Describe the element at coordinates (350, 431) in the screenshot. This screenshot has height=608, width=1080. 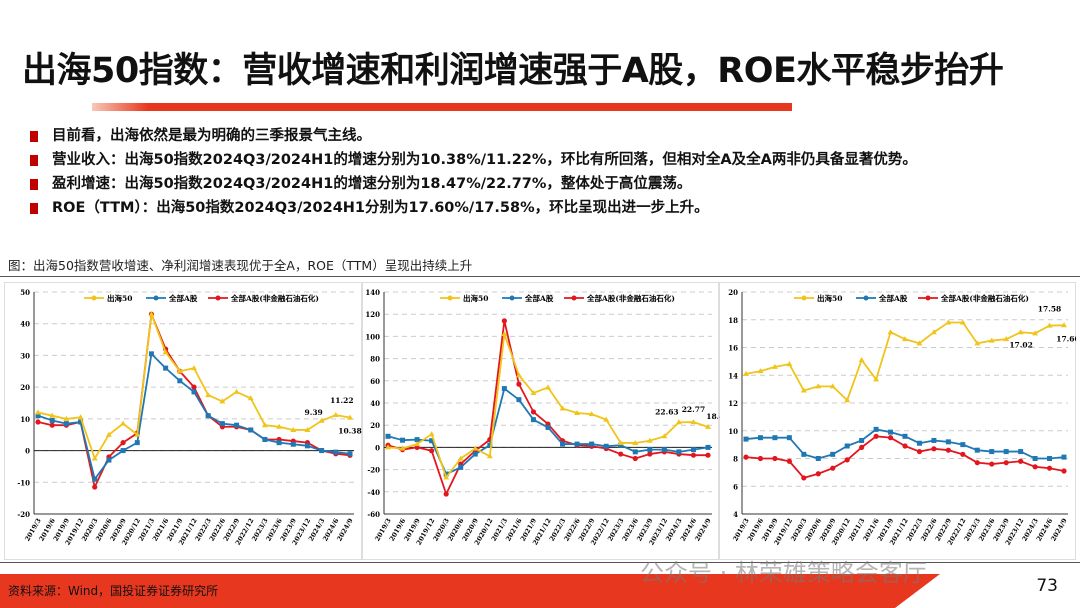
I see `data-label: 10.38` at that location.